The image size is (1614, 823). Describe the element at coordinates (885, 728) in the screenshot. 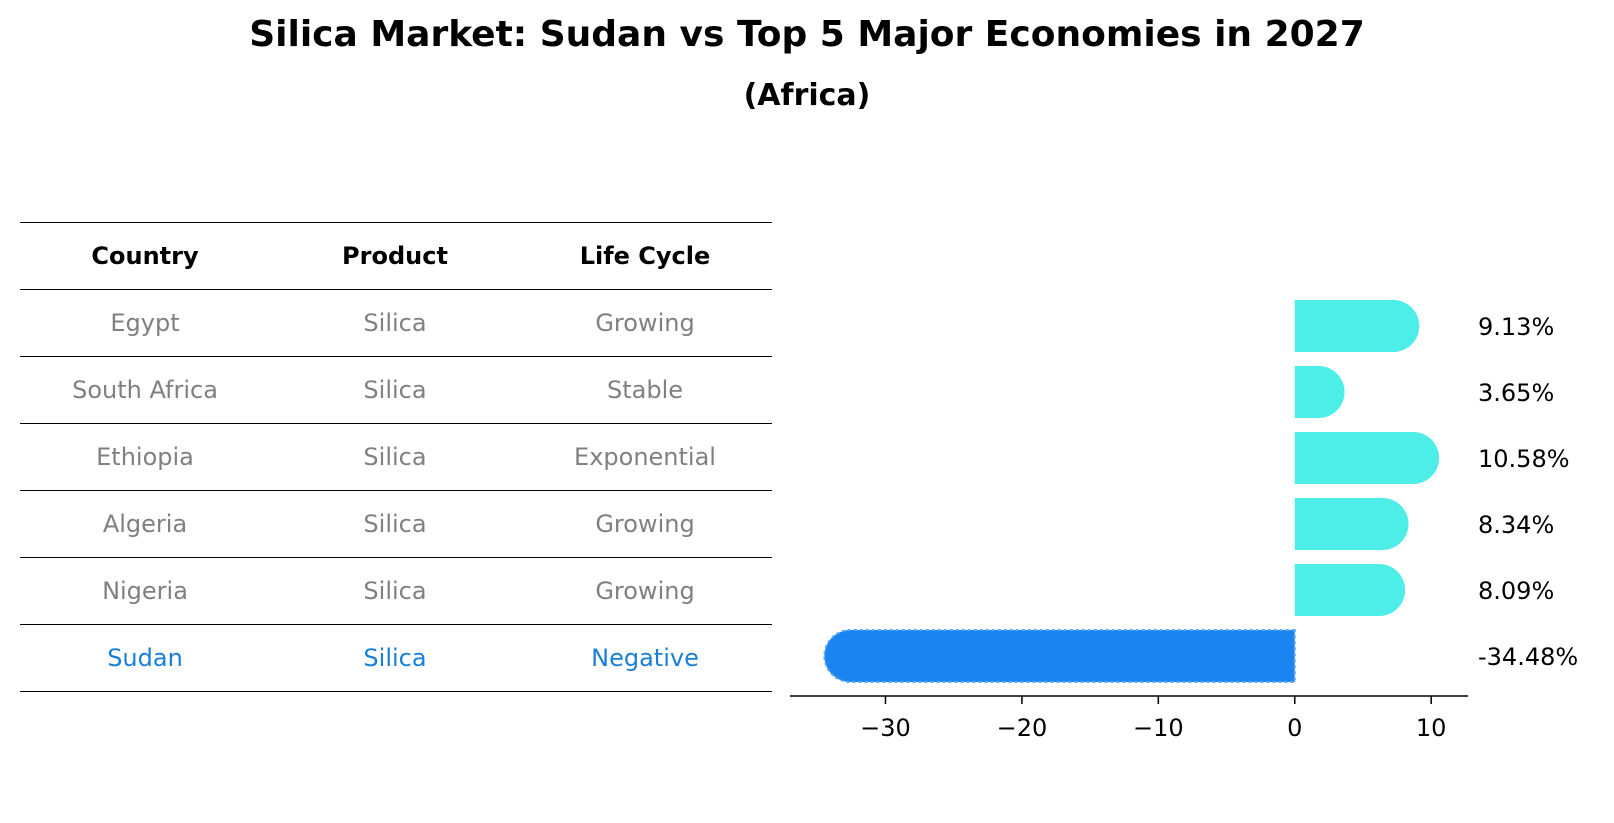

I see `x-tick-label: −30` at that location.